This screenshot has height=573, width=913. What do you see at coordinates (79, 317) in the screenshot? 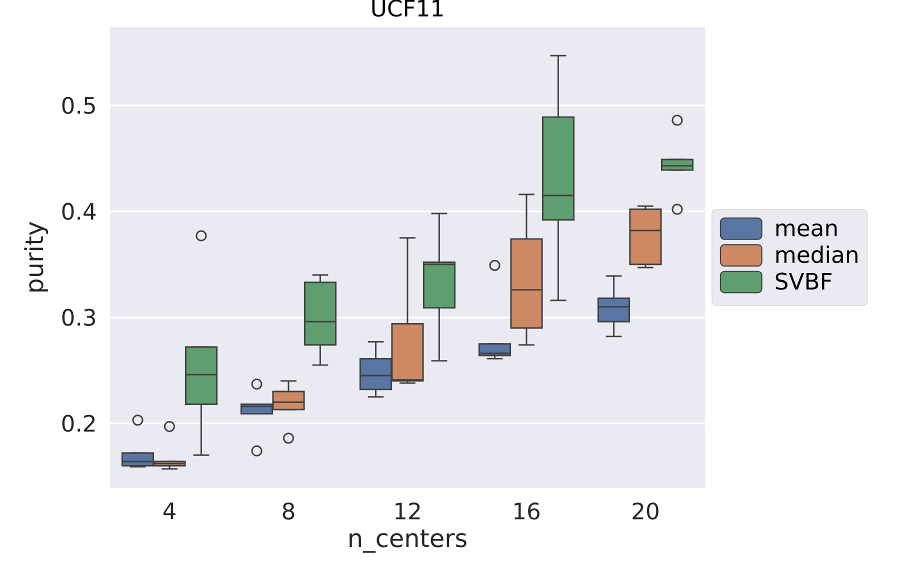
I see `y-tick-label: 0.3` at bounding box center [79, 317].